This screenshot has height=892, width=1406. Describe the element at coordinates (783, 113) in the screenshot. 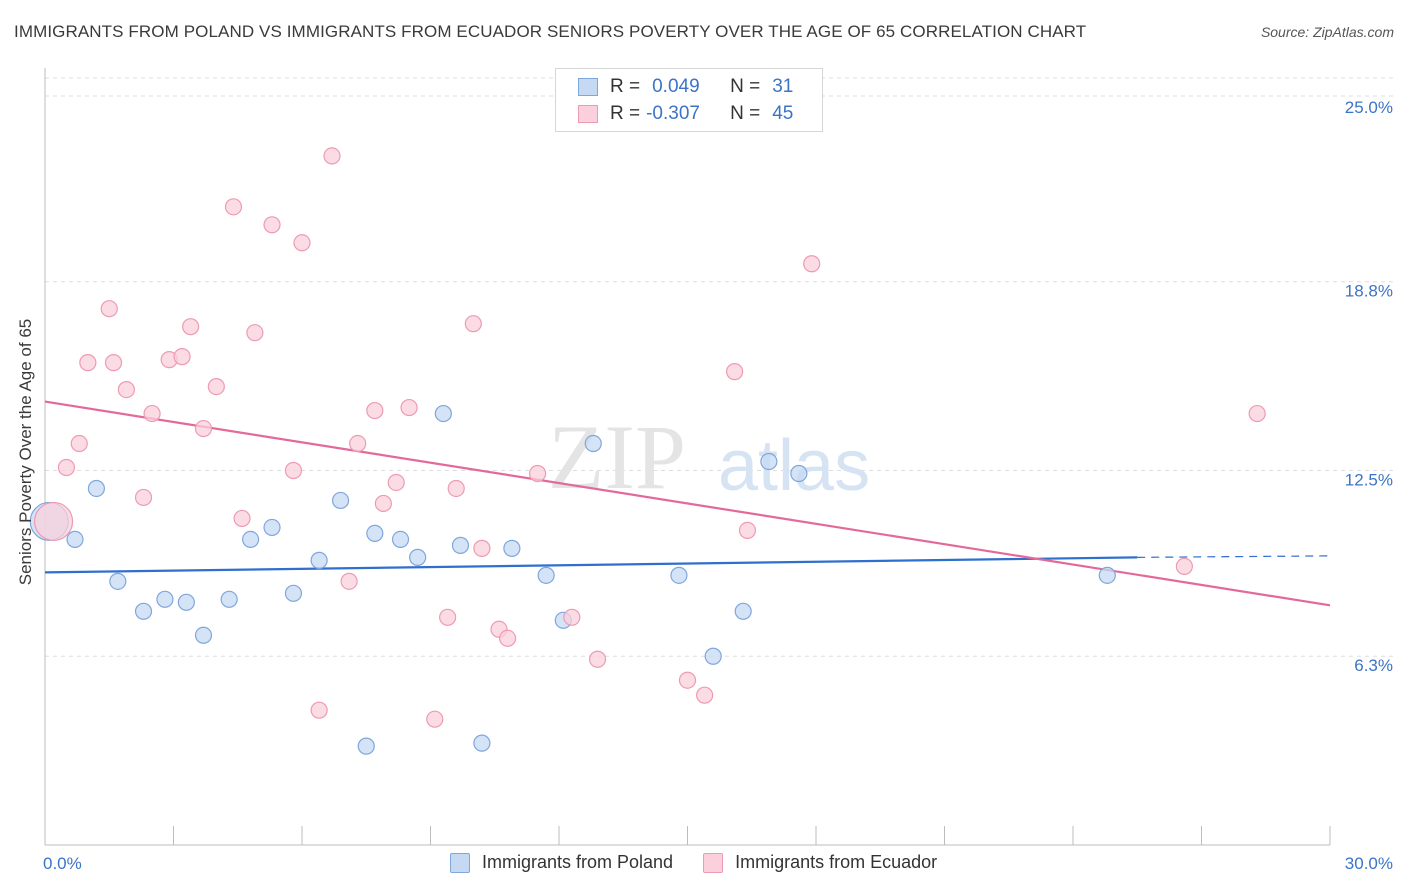

I see `legend-n-value-ecuador: 45` at that location.